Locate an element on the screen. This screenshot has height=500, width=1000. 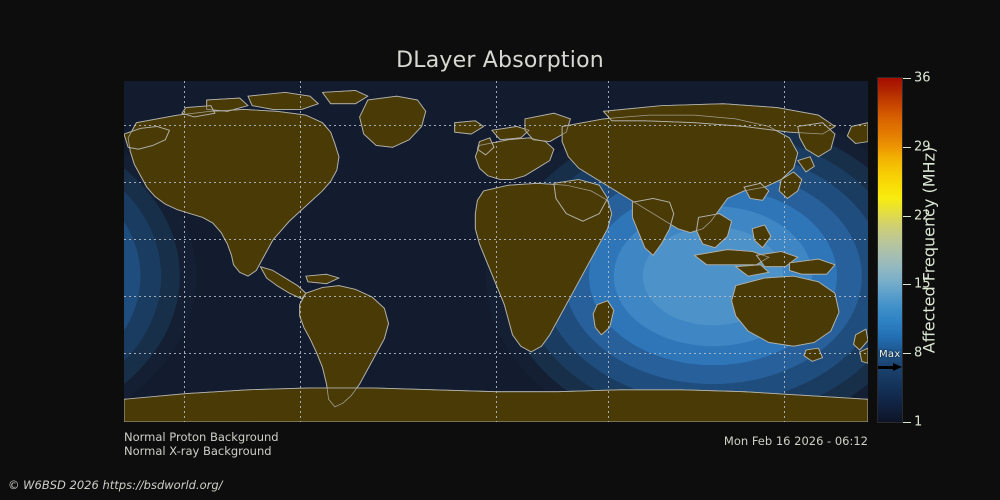
colorbar-axis-label: Affected Frequency (MHz) is located at coordinates (929, 250).